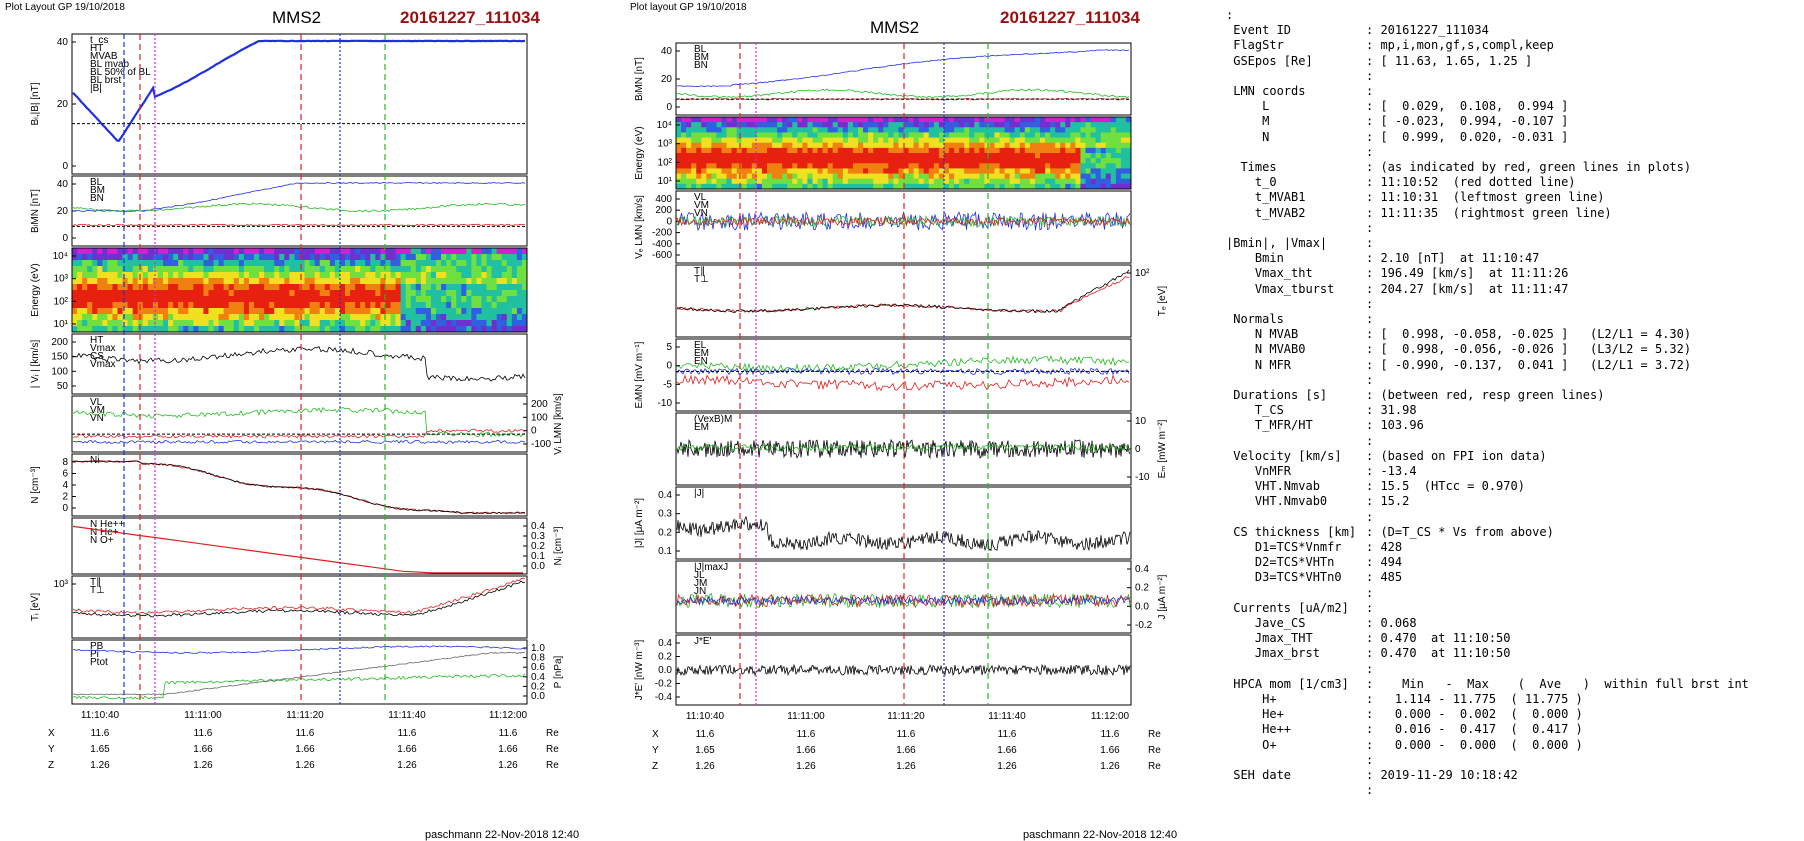 The height and width of the screenshot is (841, 1804). Describe the element at coordinates (700, 345) in the screenshot. I see `middle-legend-entry: EL` at that location.